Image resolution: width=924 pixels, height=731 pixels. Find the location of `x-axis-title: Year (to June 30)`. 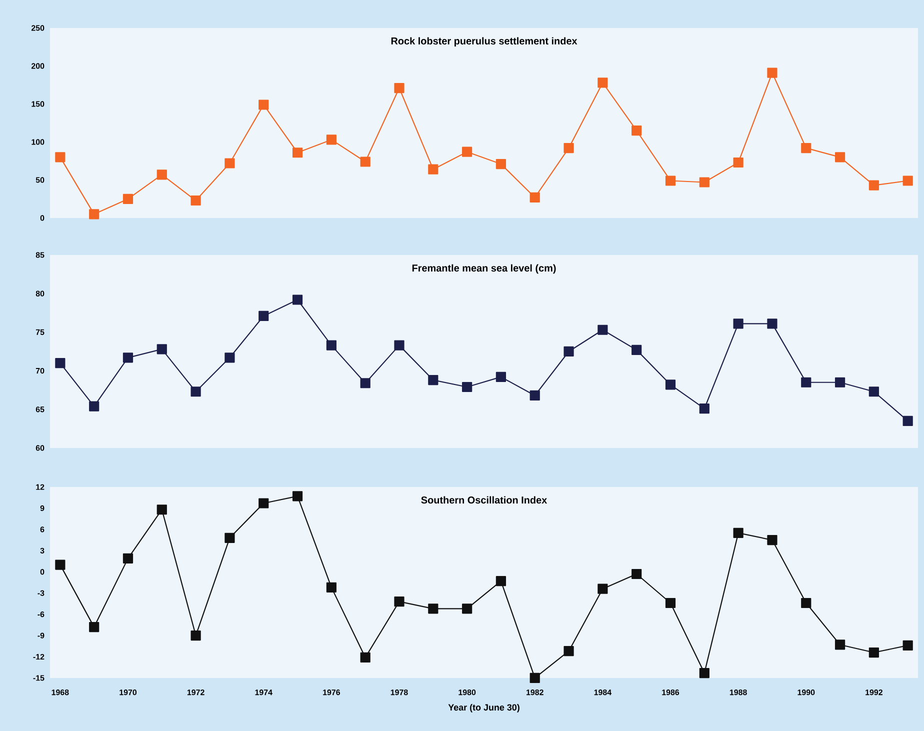

x-axis-title: Year (to June 30) is located at coordinates (484, 708).